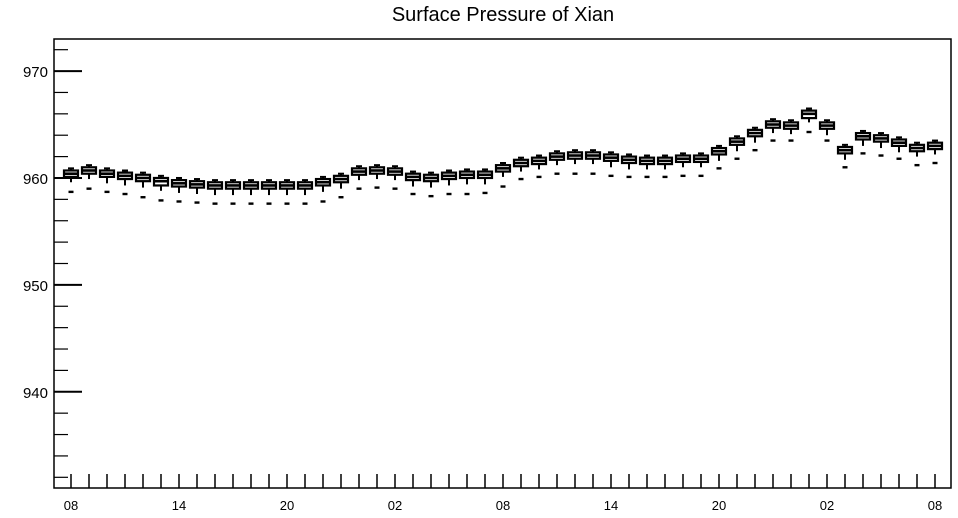 This screenshot has width=958, height=518. Describe the element at coordinates (35, 72) in the screenshot. I see `y-tick-label: 970` at that location.